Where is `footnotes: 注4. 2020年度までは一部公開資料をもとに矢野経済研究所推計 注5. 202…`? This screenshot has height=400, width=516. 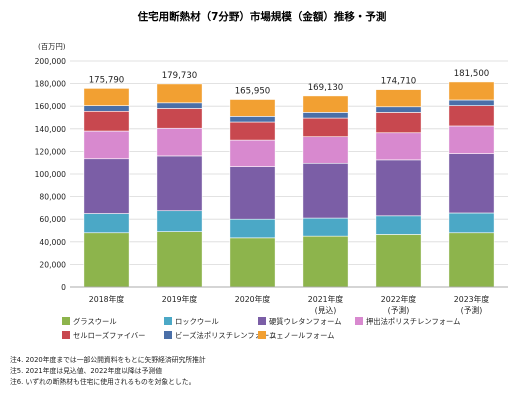 footnotes: 注4. 2020年度までは一部公開資料をもとに矢野経済研究所推計 注5. 202… is located at coordinates (260, 372).